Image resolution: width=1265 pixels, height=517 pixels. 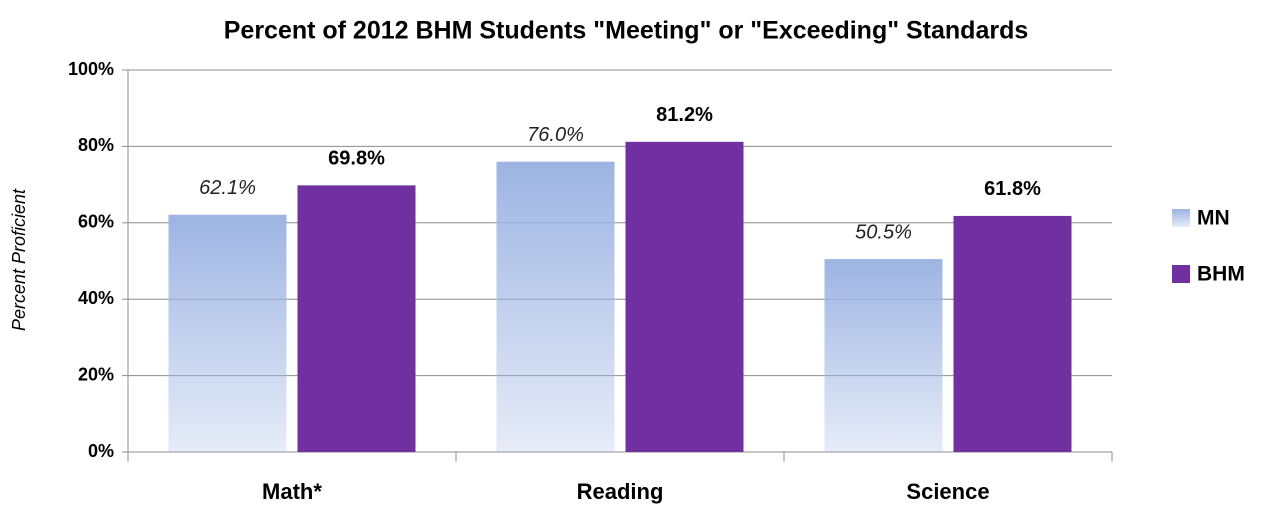 What do you see at coordinates (96, 222) in the screenshot?
I see `y-tick-label: 60%` at bounding box center [96, 222].